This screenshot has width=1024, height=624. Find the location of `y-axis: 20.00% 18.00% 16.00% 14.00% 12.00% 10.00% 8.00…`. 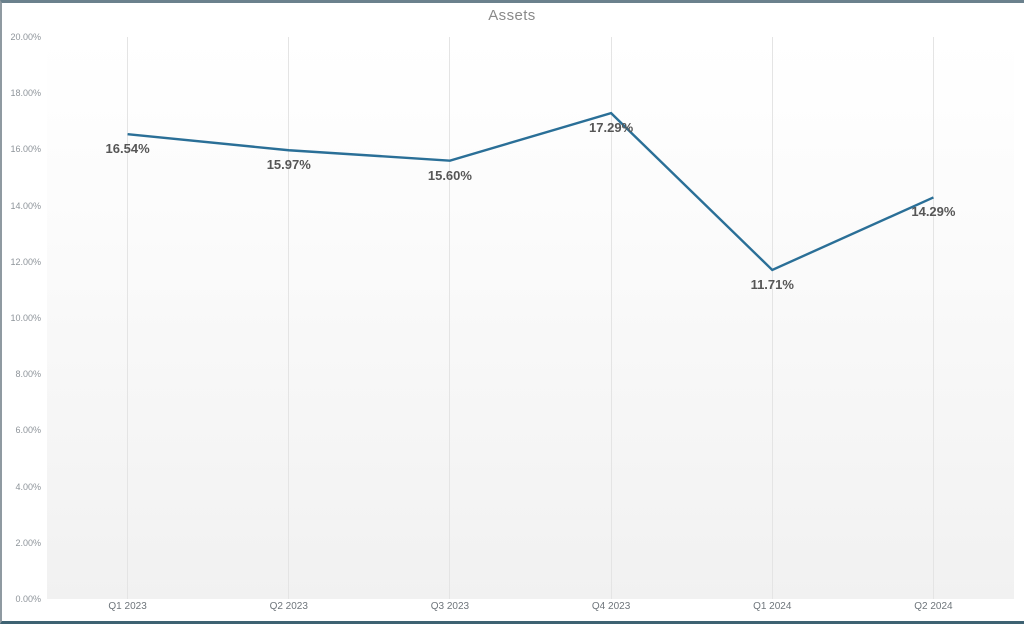

y-axis: 20.00% 18.00% 16.00% 14.00% 12.00% 10.00% 8.00… is located at coordinates (22, 318).